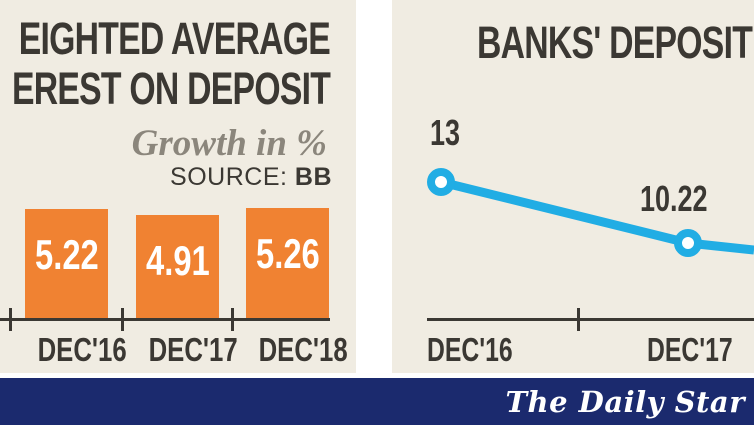 The image size is (754, 425). I want to click on source-value: BB, so click(313, 177).